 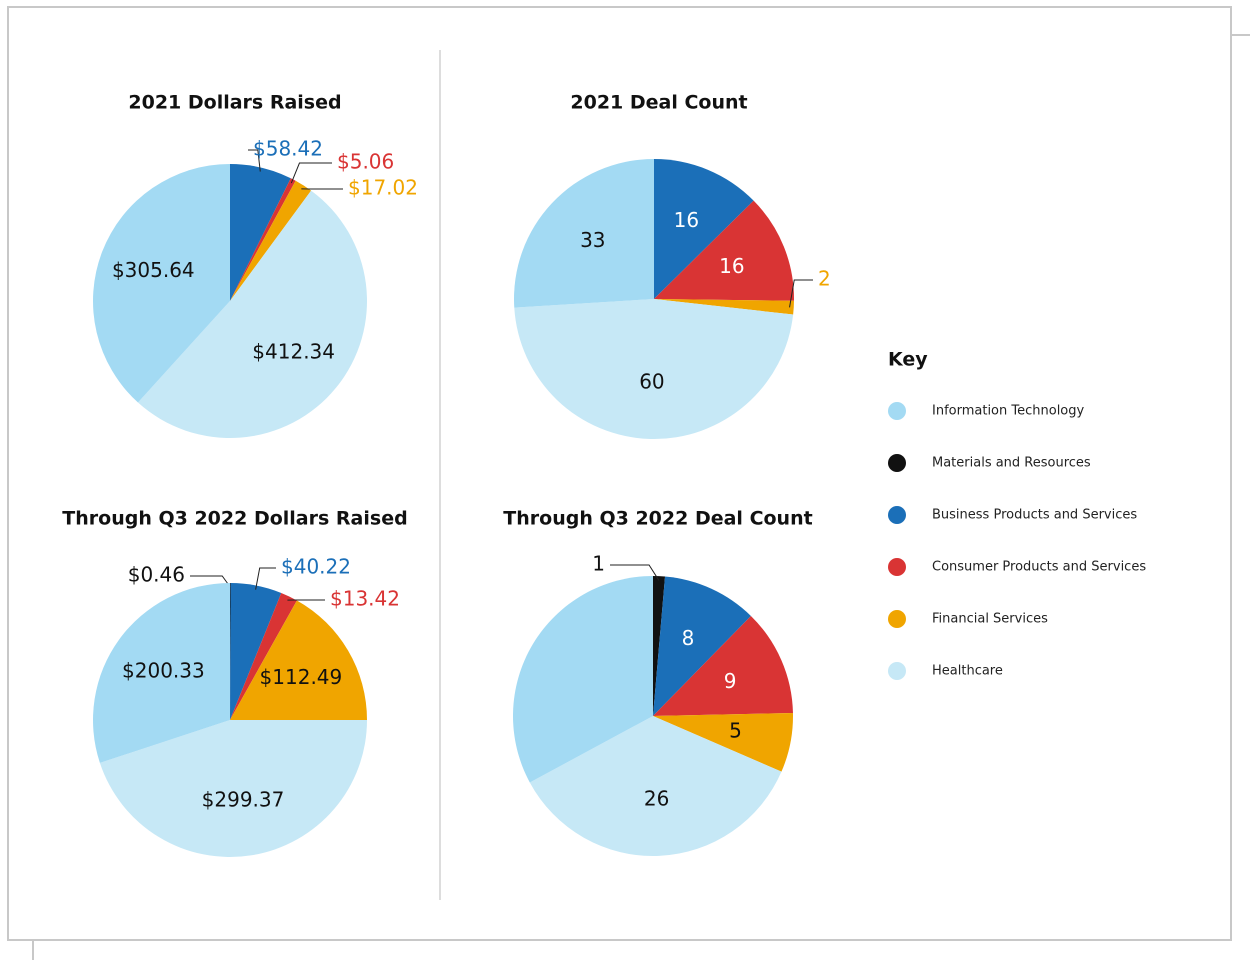 What do you see at coordinates (316, 567) in the screenshot?
I see `data-label: $40.22` at bounding box center [316, 567].